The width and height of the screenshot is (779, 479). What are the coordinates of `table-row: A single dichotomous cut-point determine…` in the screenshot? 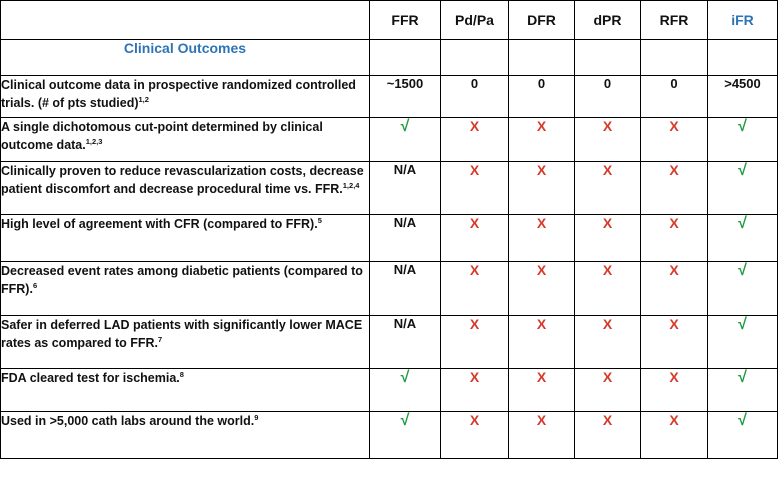 It's located at (389, 139).